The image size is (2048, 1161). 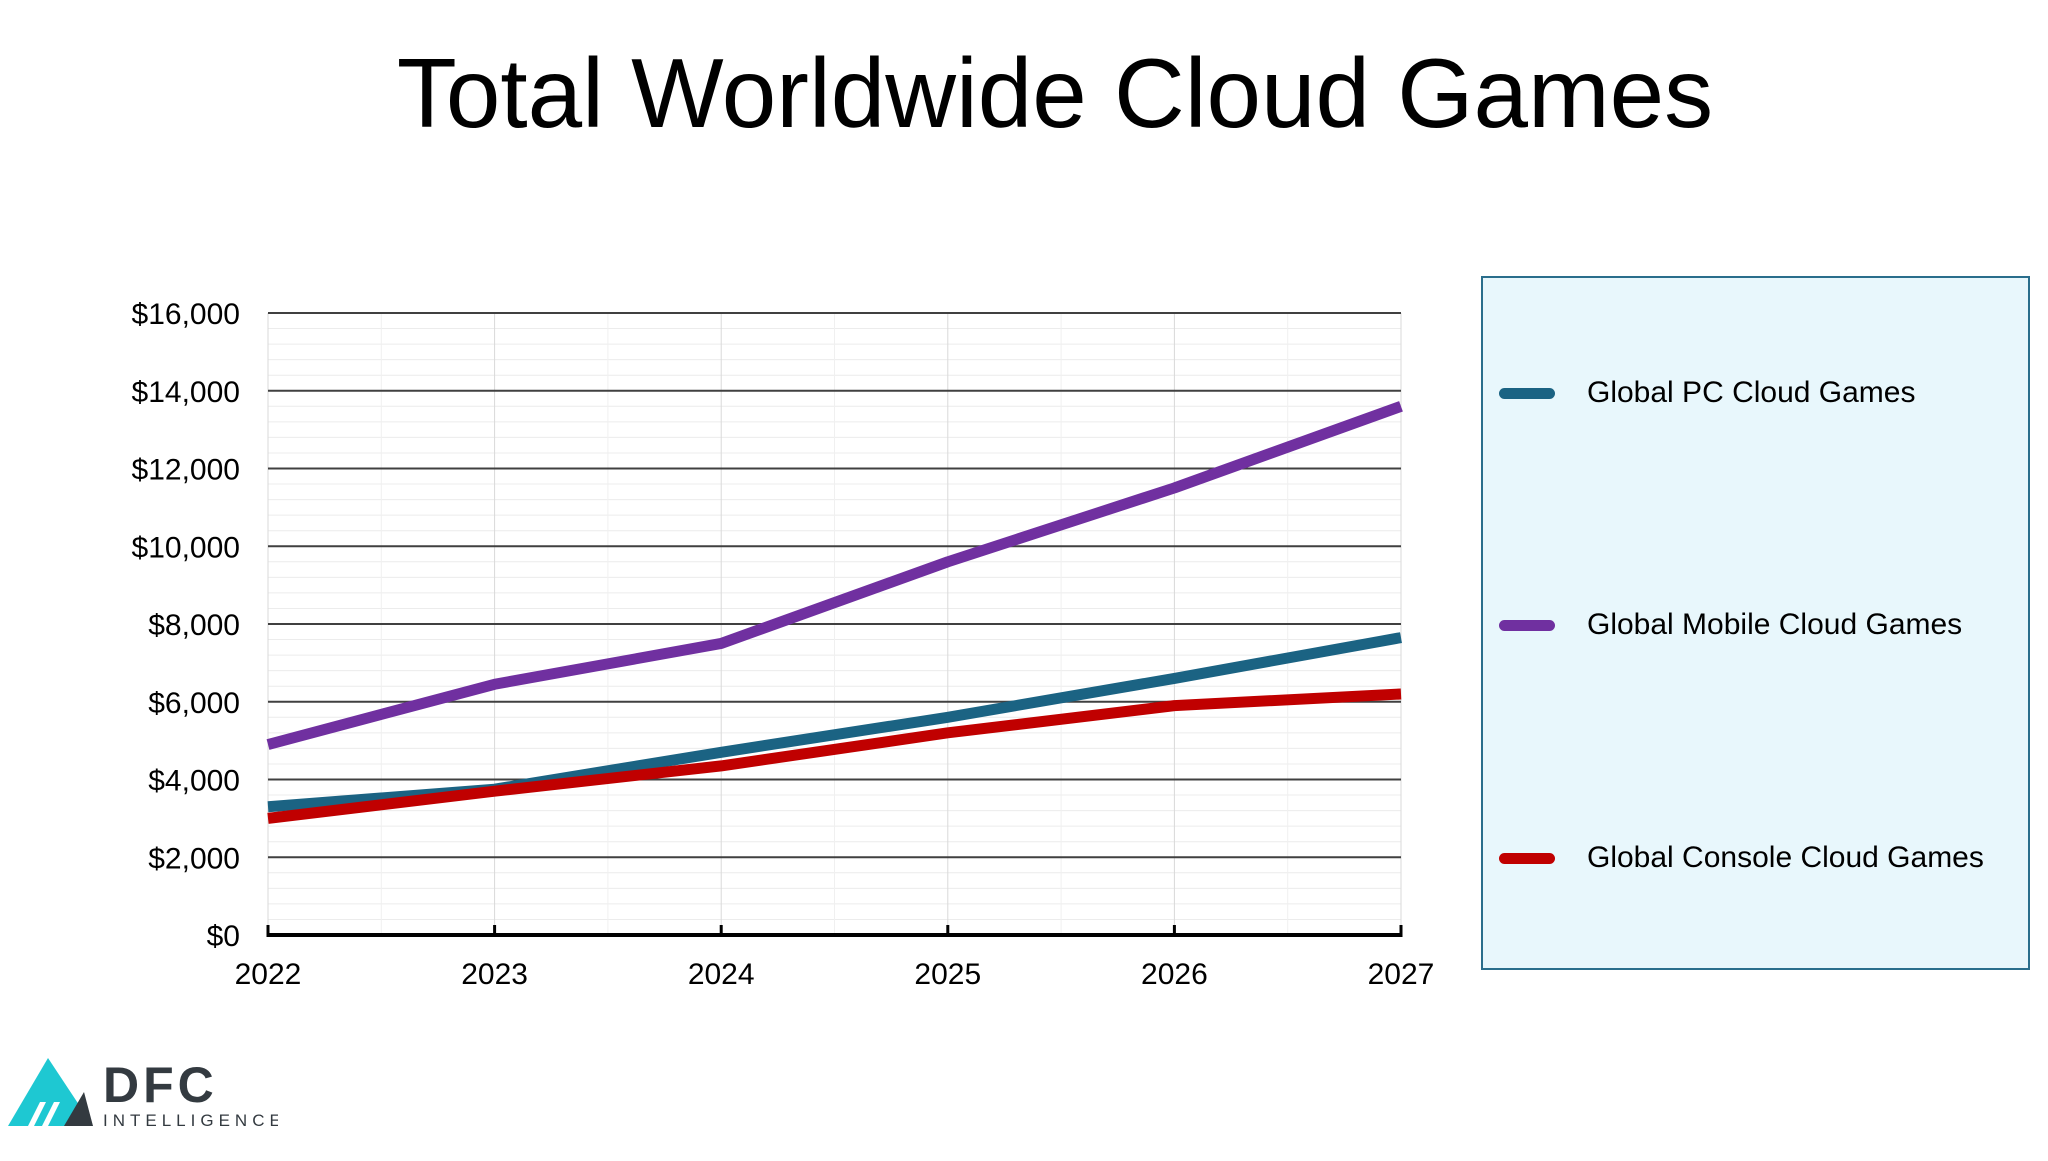 What do you see at coordinates (494, 974) in the screenshot?
I see `x-tick-label: 2023` at bounding box center [494, 974].